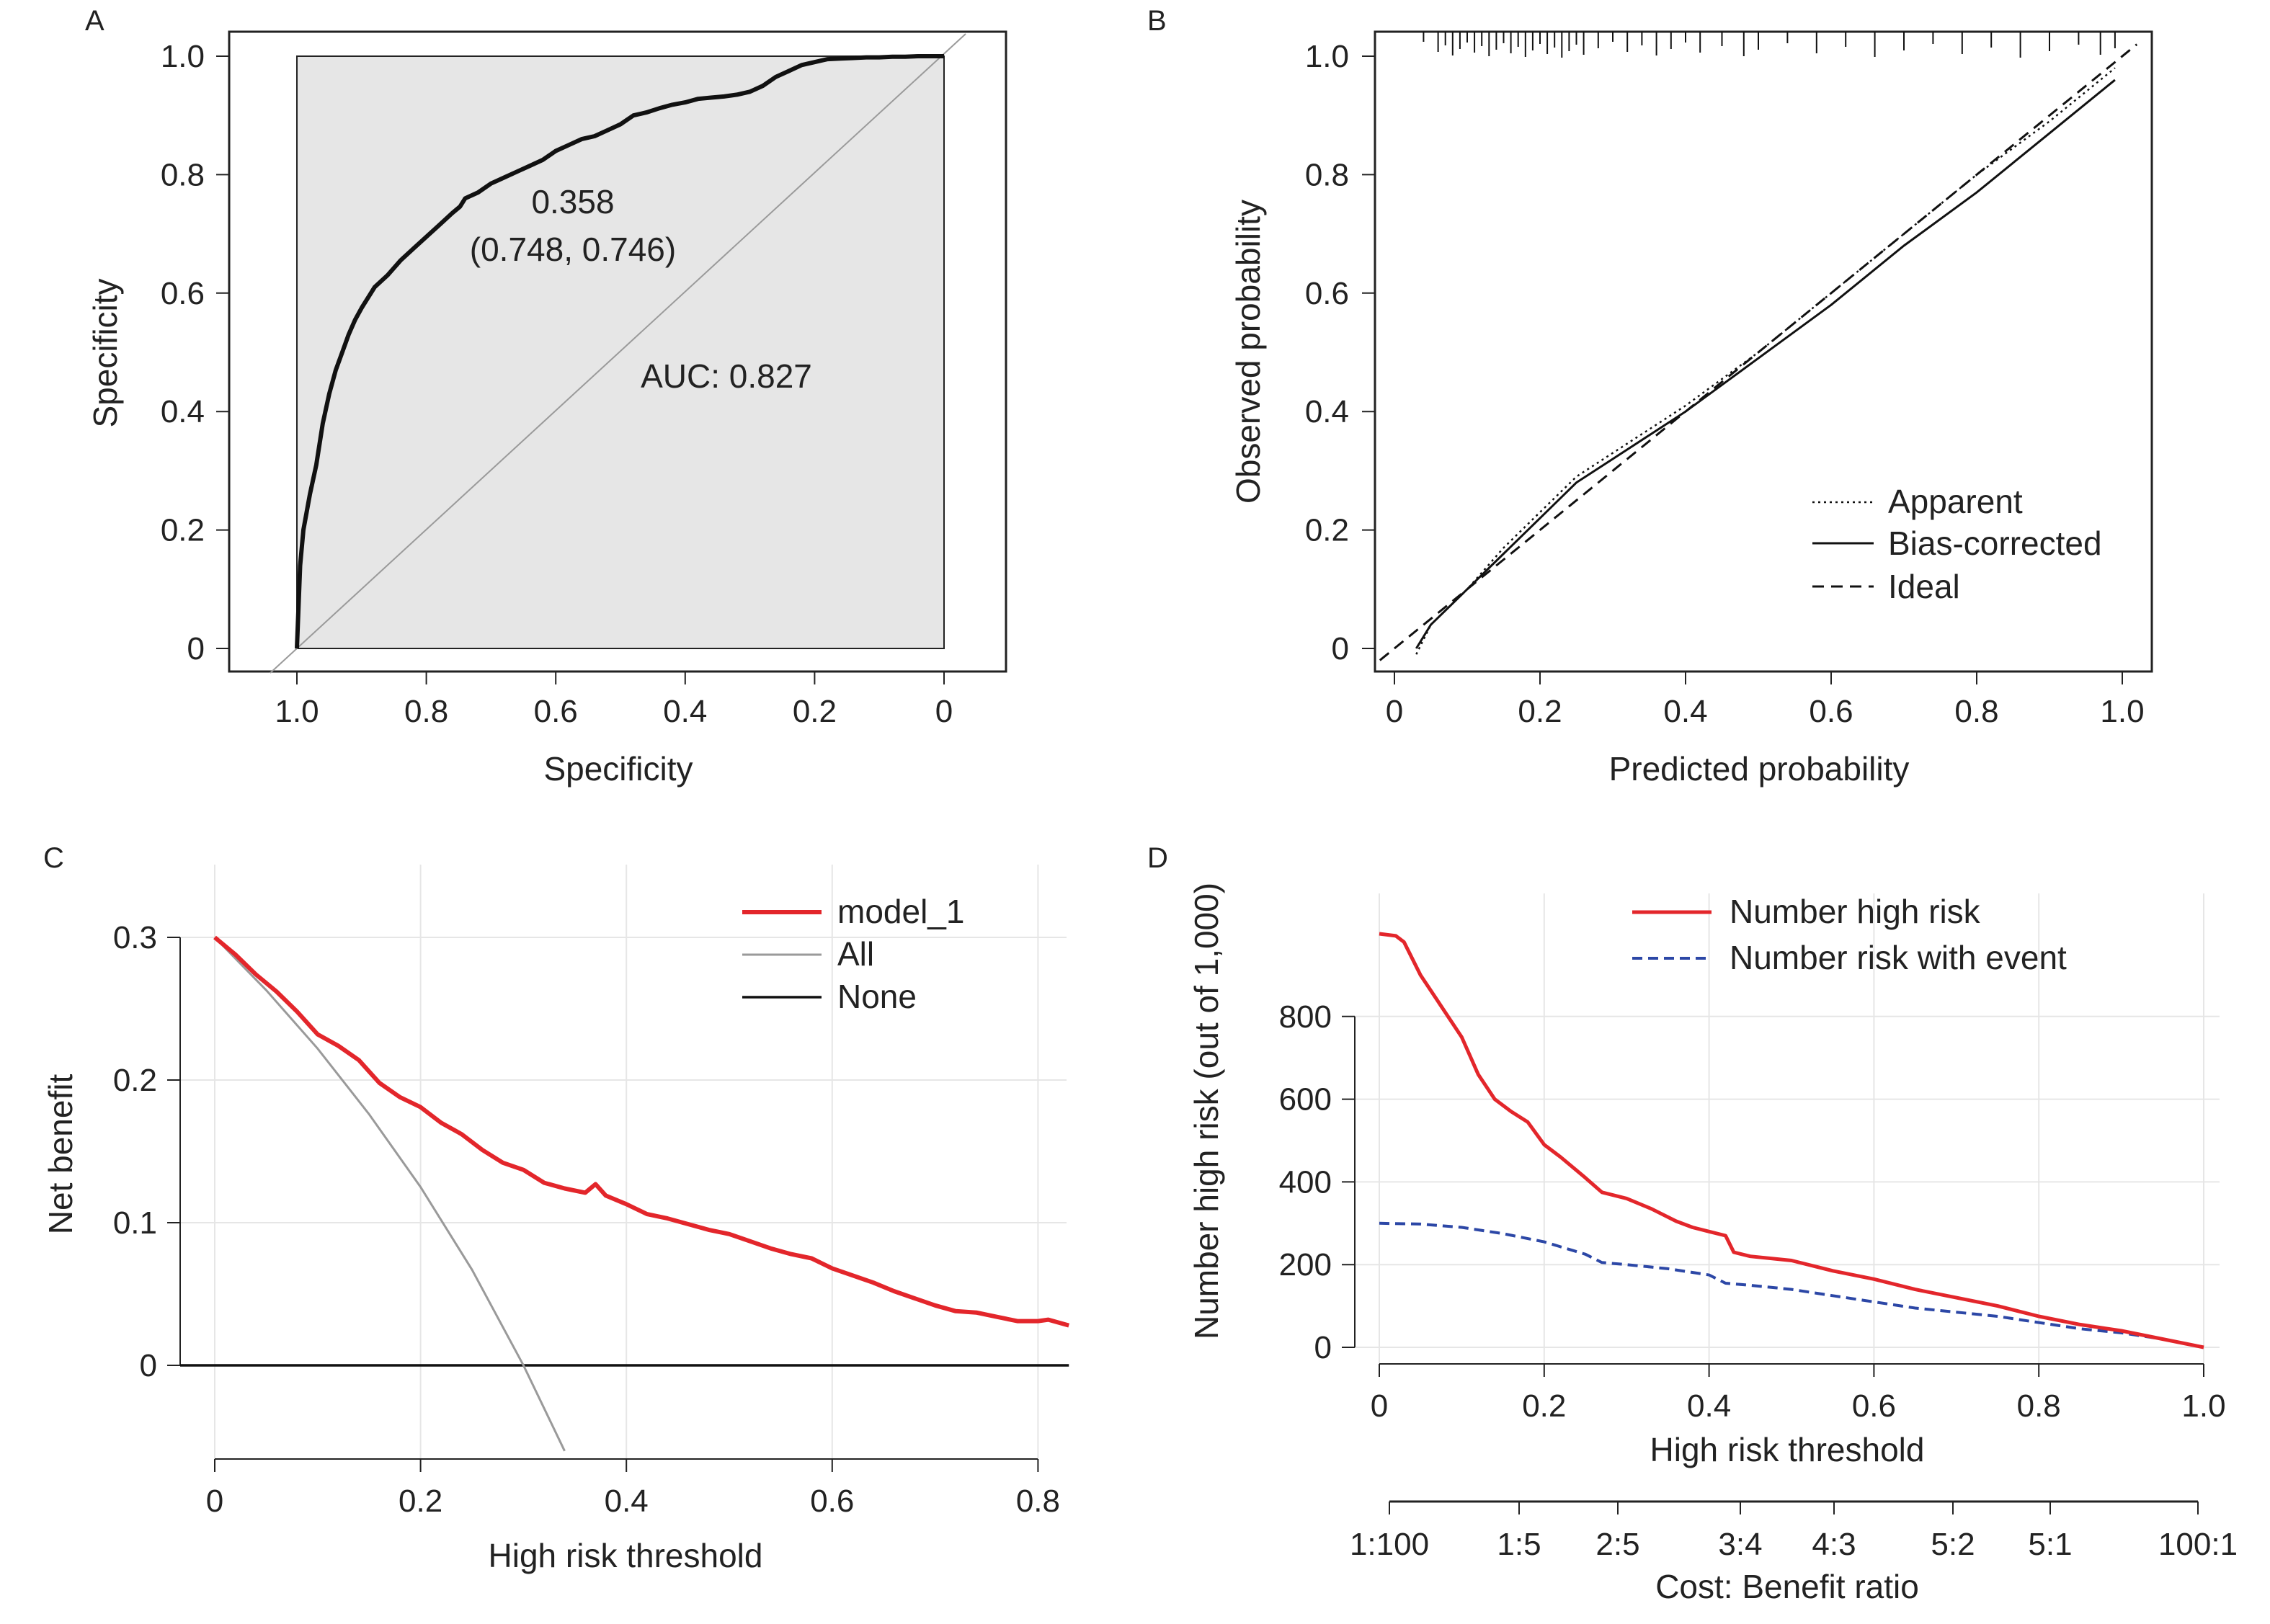 This screenshot has width=2270, height=1624. I want to click on secondary-x-ticks: 1:100 1:5 2:5 3:4 4:3 5:2 5:1 100:1, so click(1794, 1532).